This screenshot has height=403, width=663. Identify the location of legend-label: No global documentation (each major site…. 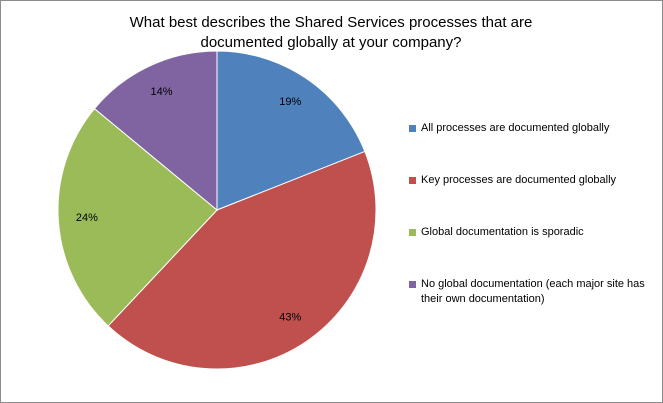
(533, 291).